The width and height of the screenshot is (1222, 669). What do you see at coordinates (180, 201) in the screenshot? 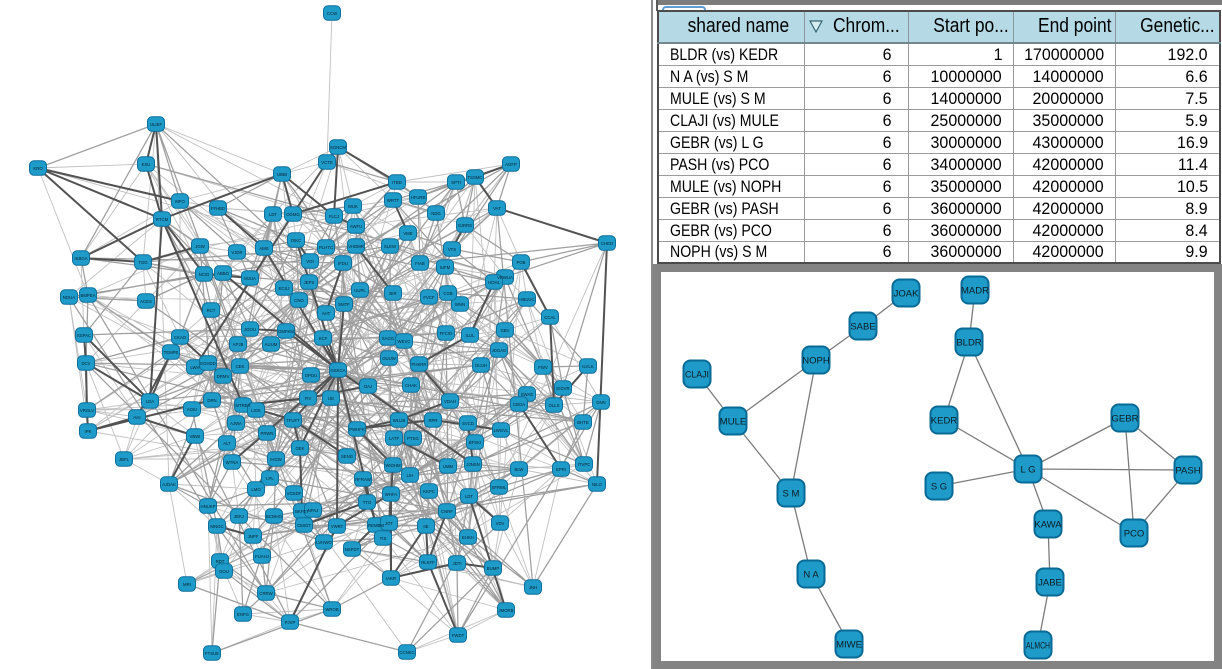
I see `svg-text: MFO` at bounding box center [180, 201].